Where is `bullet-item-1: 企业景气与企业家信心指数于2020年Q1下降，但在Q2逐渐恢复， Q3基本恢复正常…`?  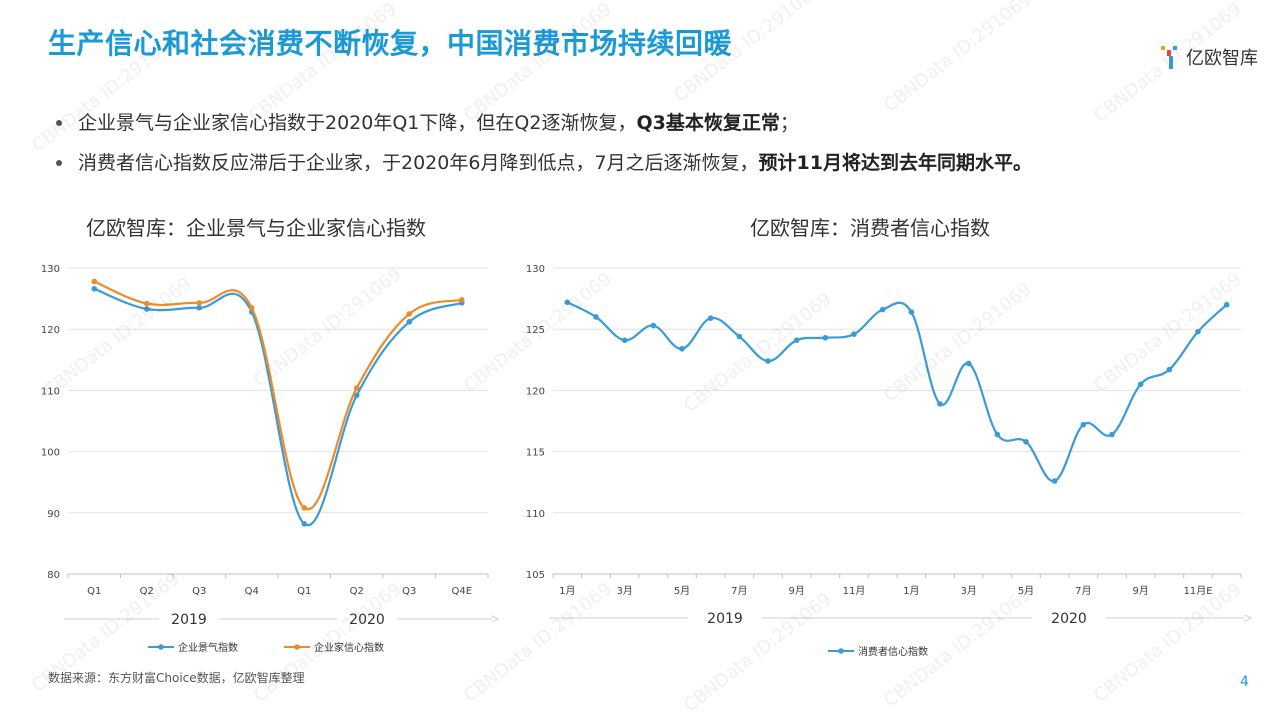
bullet-item-1: 企业景气与企业家信心指数于2020年Q1下降，但在Q2逐渐恢复， Q3基本恢复正常… is located at coordinates (544, 123).